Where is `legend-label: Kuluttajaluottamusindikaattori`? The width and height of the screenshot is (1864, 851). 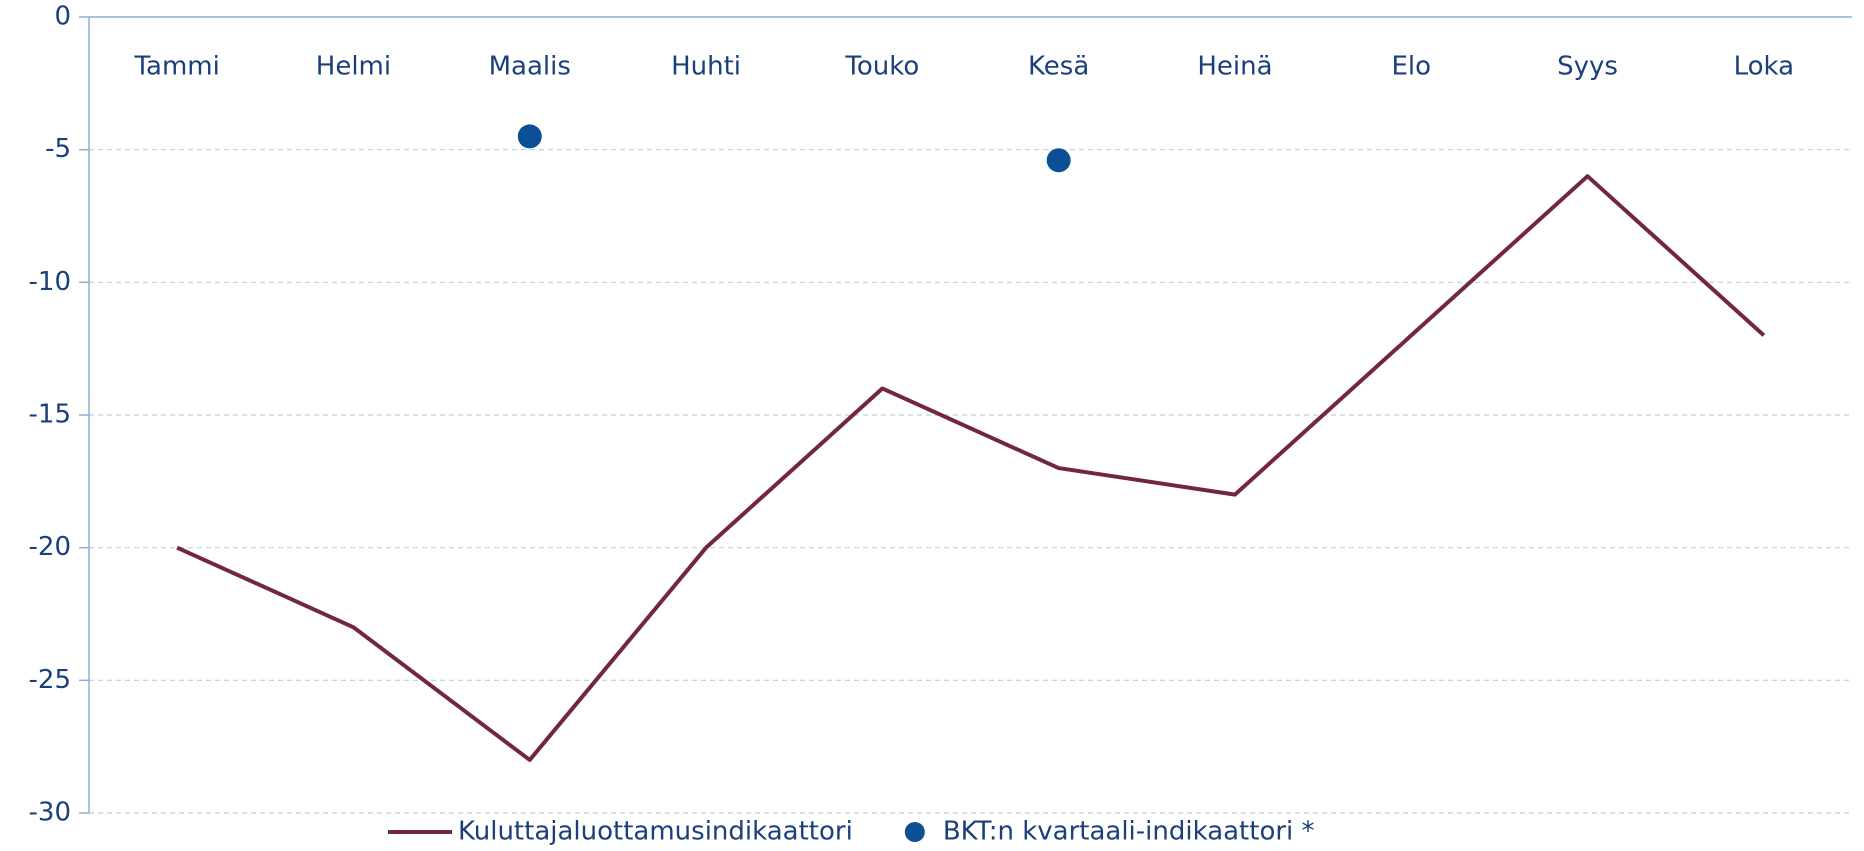 legend-label: Kuluttajaluottamusindikaattori is located at coordinates (655, 832).